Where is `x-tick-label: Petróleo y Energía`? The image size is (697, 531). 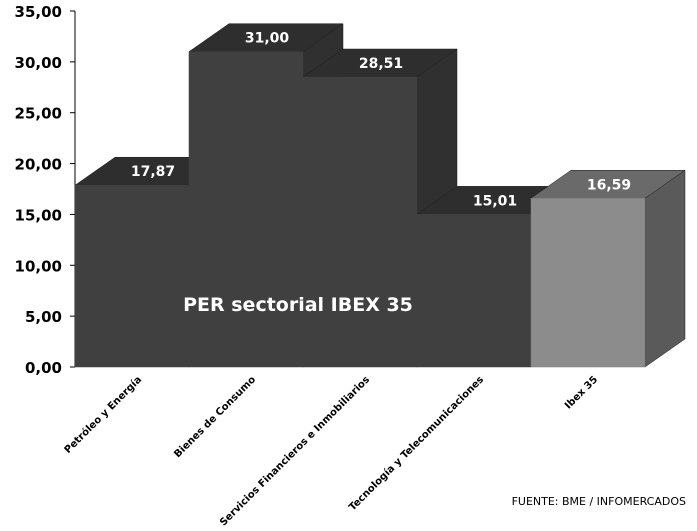 x-tick-label: Petróleo y Energía is located at coordinates (103, 415).